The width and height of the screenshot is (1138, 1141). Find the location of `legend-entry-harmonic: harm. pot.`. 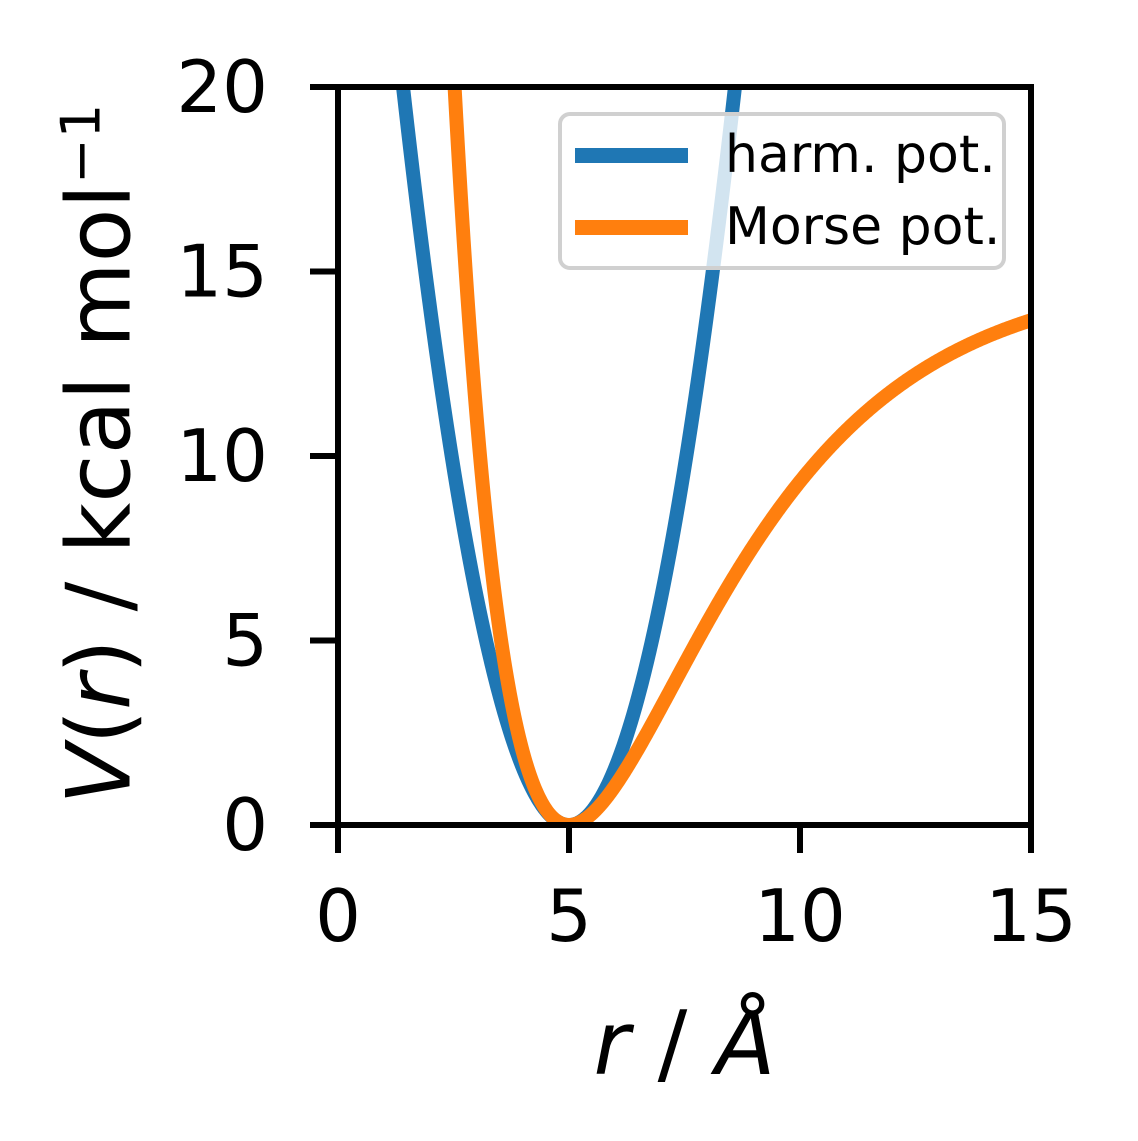

legend-entry-harmonic: harm. pot. is located at coordinates (782, 155).